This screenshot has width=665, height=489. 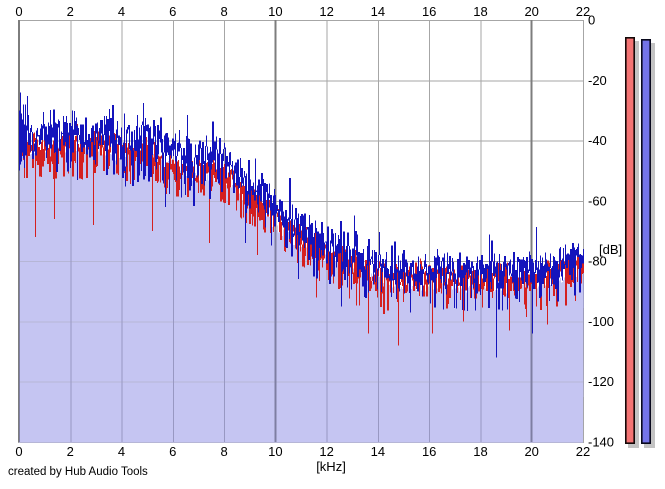 What do you see at coordinates (597, 261) in the screenshot?
I see `svg-text: -80` at bounding box center [597, 261].